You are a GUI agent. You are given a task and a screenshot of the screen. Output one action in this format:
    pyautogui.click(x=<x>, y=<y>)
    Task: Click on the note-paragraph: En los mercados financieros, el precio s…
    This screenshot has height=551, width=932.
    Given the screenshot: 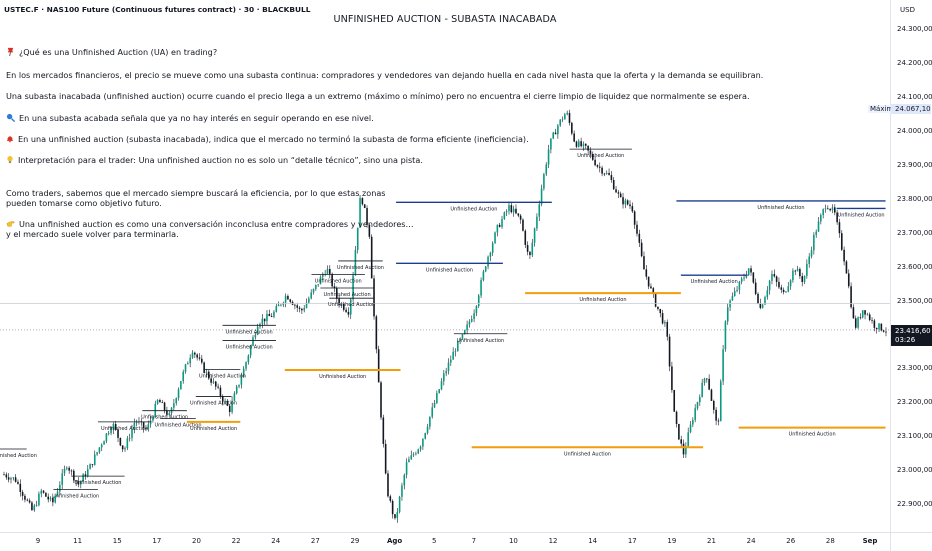 What is the action you would take?
    pyautogui.click(x=385, y=75)
    